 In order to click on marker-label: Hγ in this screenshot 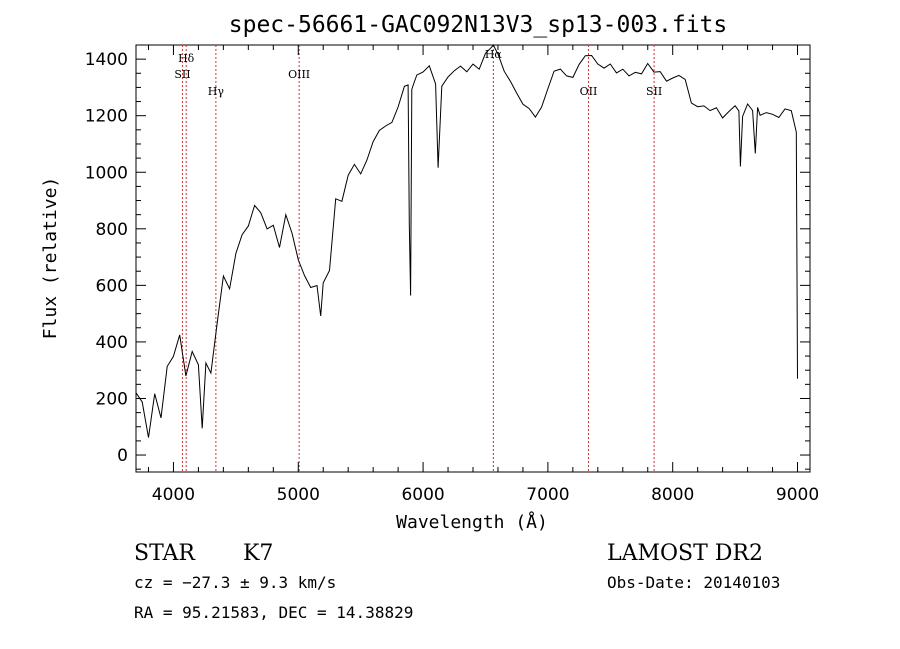, I will do `click(216, 91)`.